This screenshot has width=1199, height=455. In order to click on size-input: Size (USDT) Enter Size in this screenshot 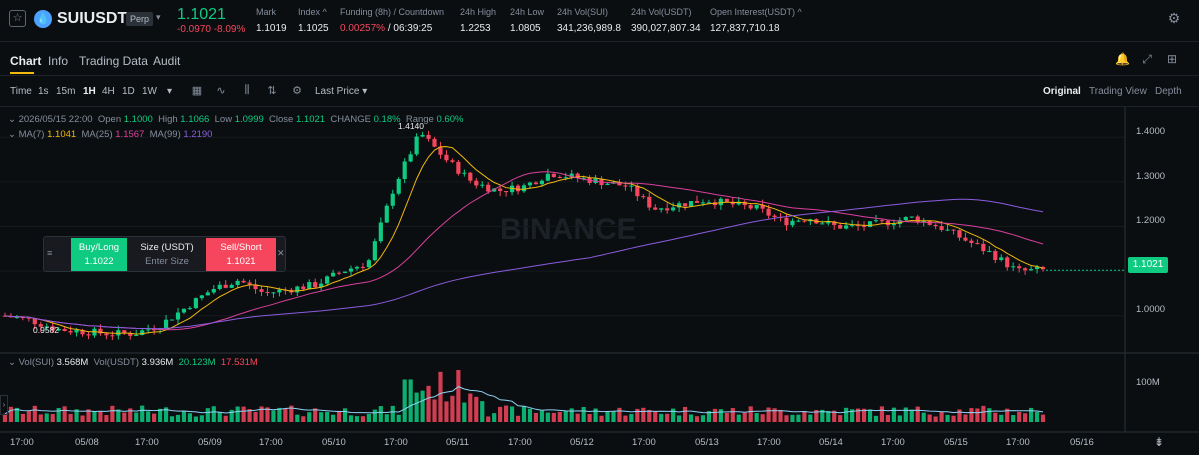, I will do `click(167, 254)`.